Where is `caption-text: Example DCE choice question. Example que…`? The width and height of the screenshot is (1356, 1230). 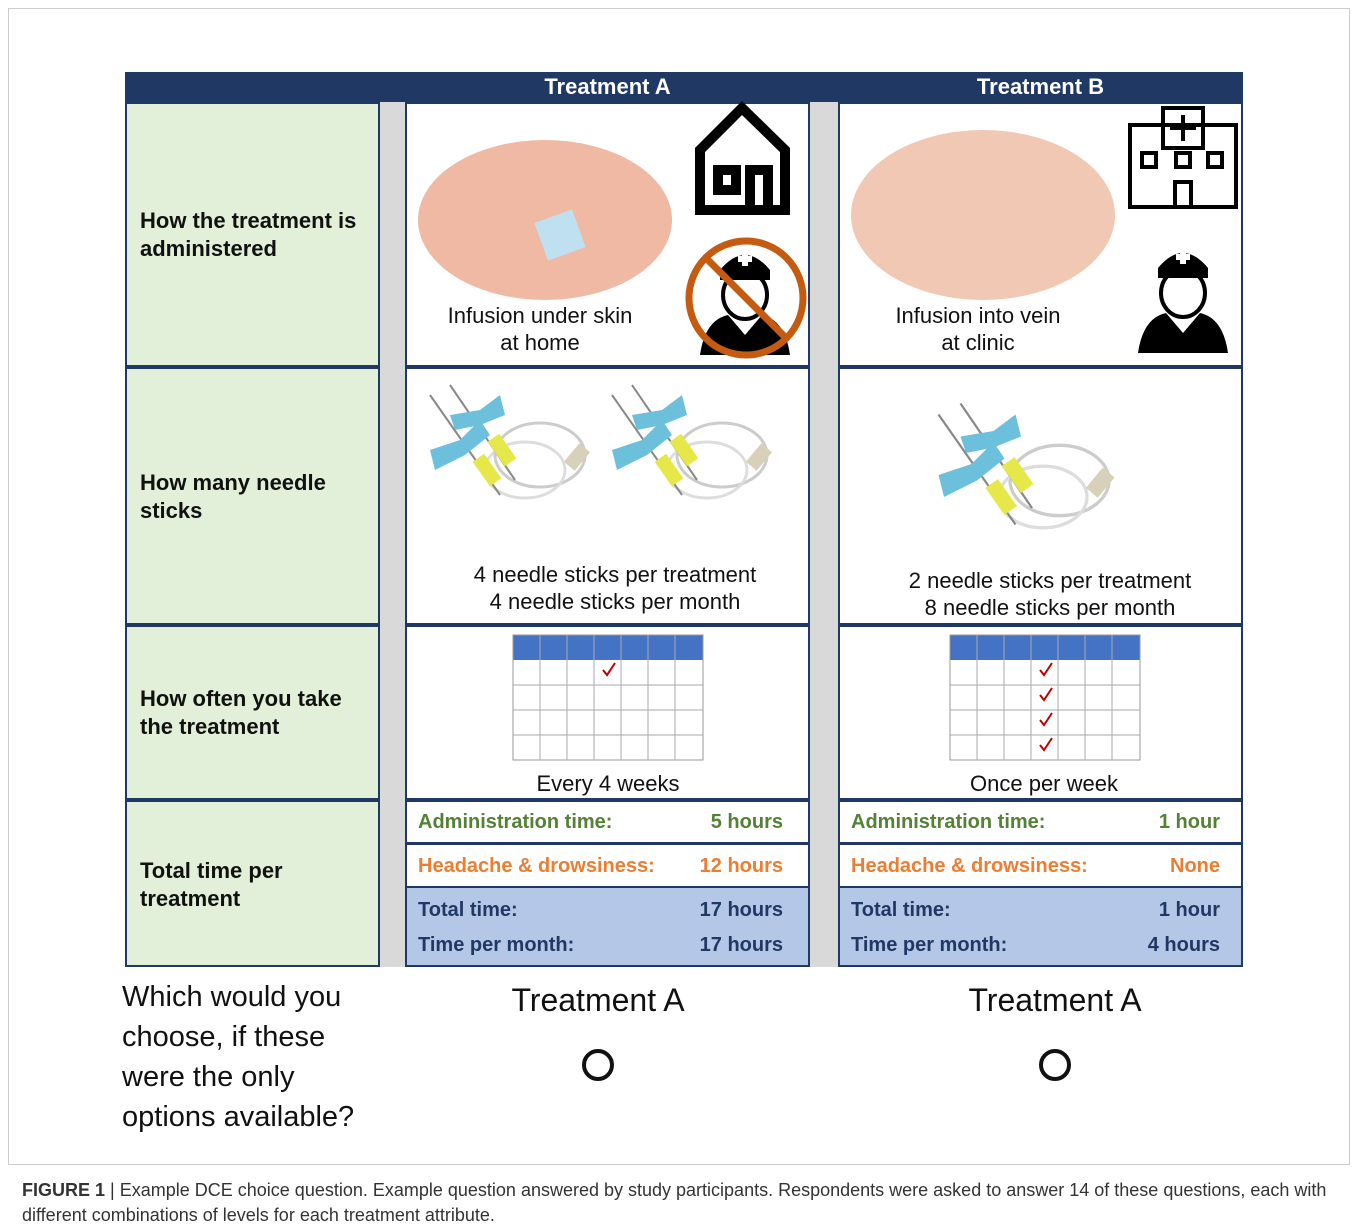 caption-text: Example DCE choice question. Example que… is located at coordinates (674, 1202).